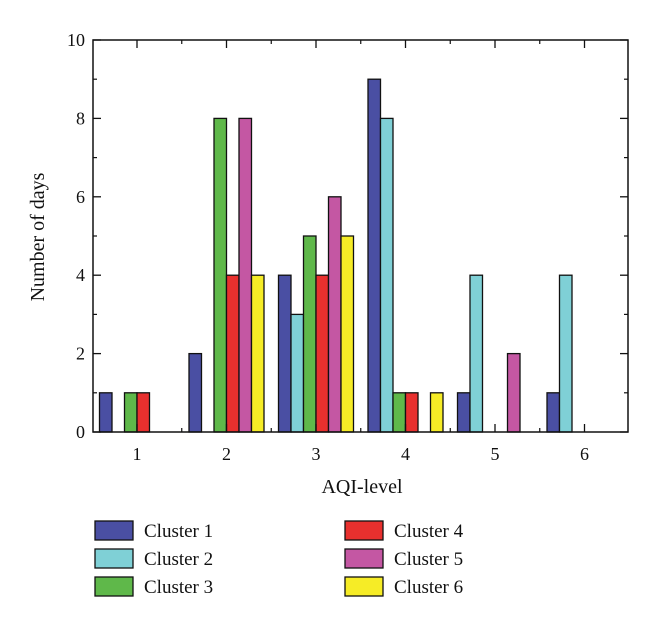 The width and height of the screenshot is (660, 628). I want to click on x-tick-label: 1, so click(137, 454).